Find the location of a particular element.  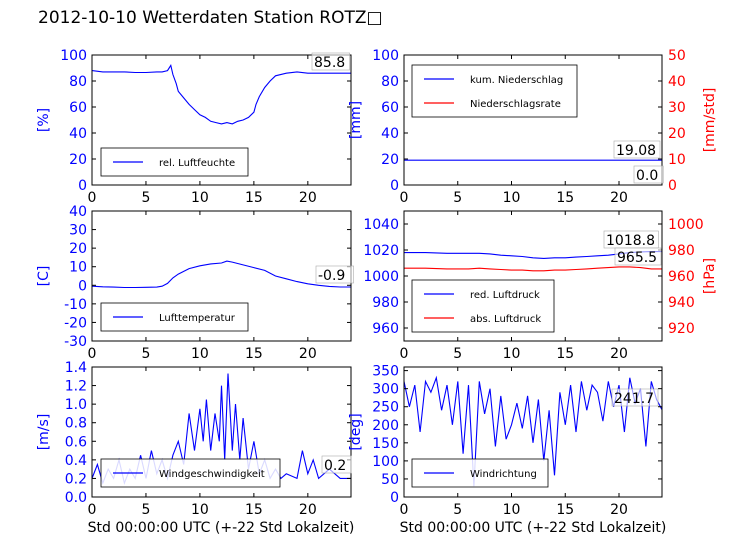

legend-label: Windrichtung is located at coordinates (503, 474).